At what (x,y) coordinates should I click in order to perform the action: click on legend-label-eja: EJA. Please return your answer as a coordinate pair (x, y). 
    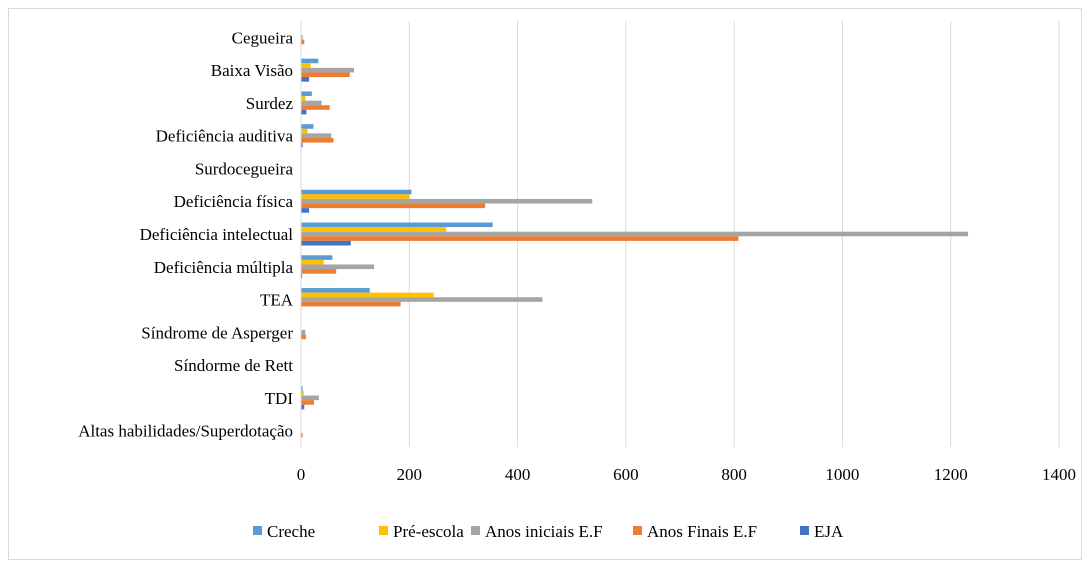
    Looking at the image, I should click on (829, 531).